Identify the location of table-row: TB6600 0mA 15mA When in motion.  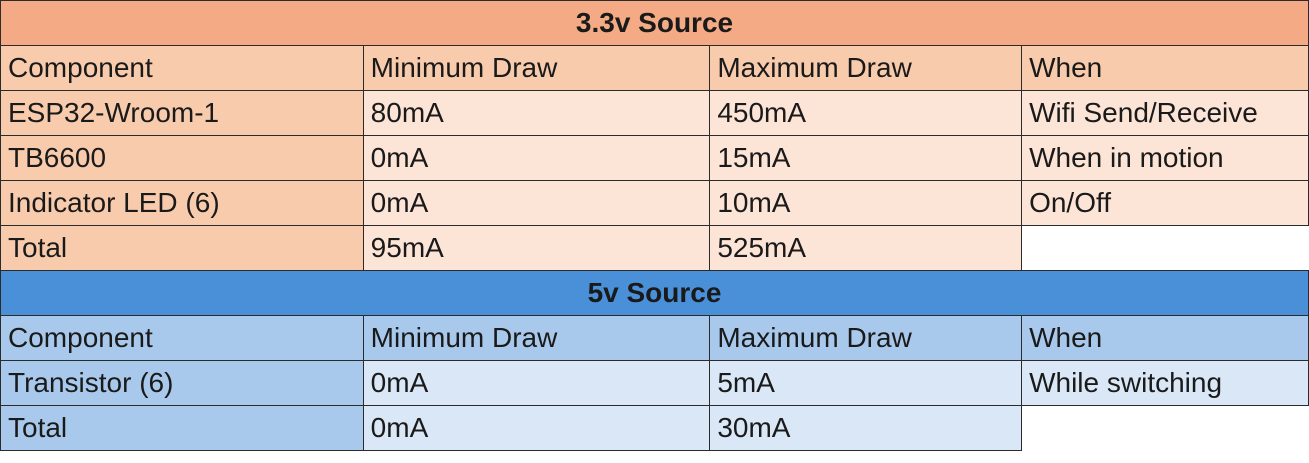
(654, 158).